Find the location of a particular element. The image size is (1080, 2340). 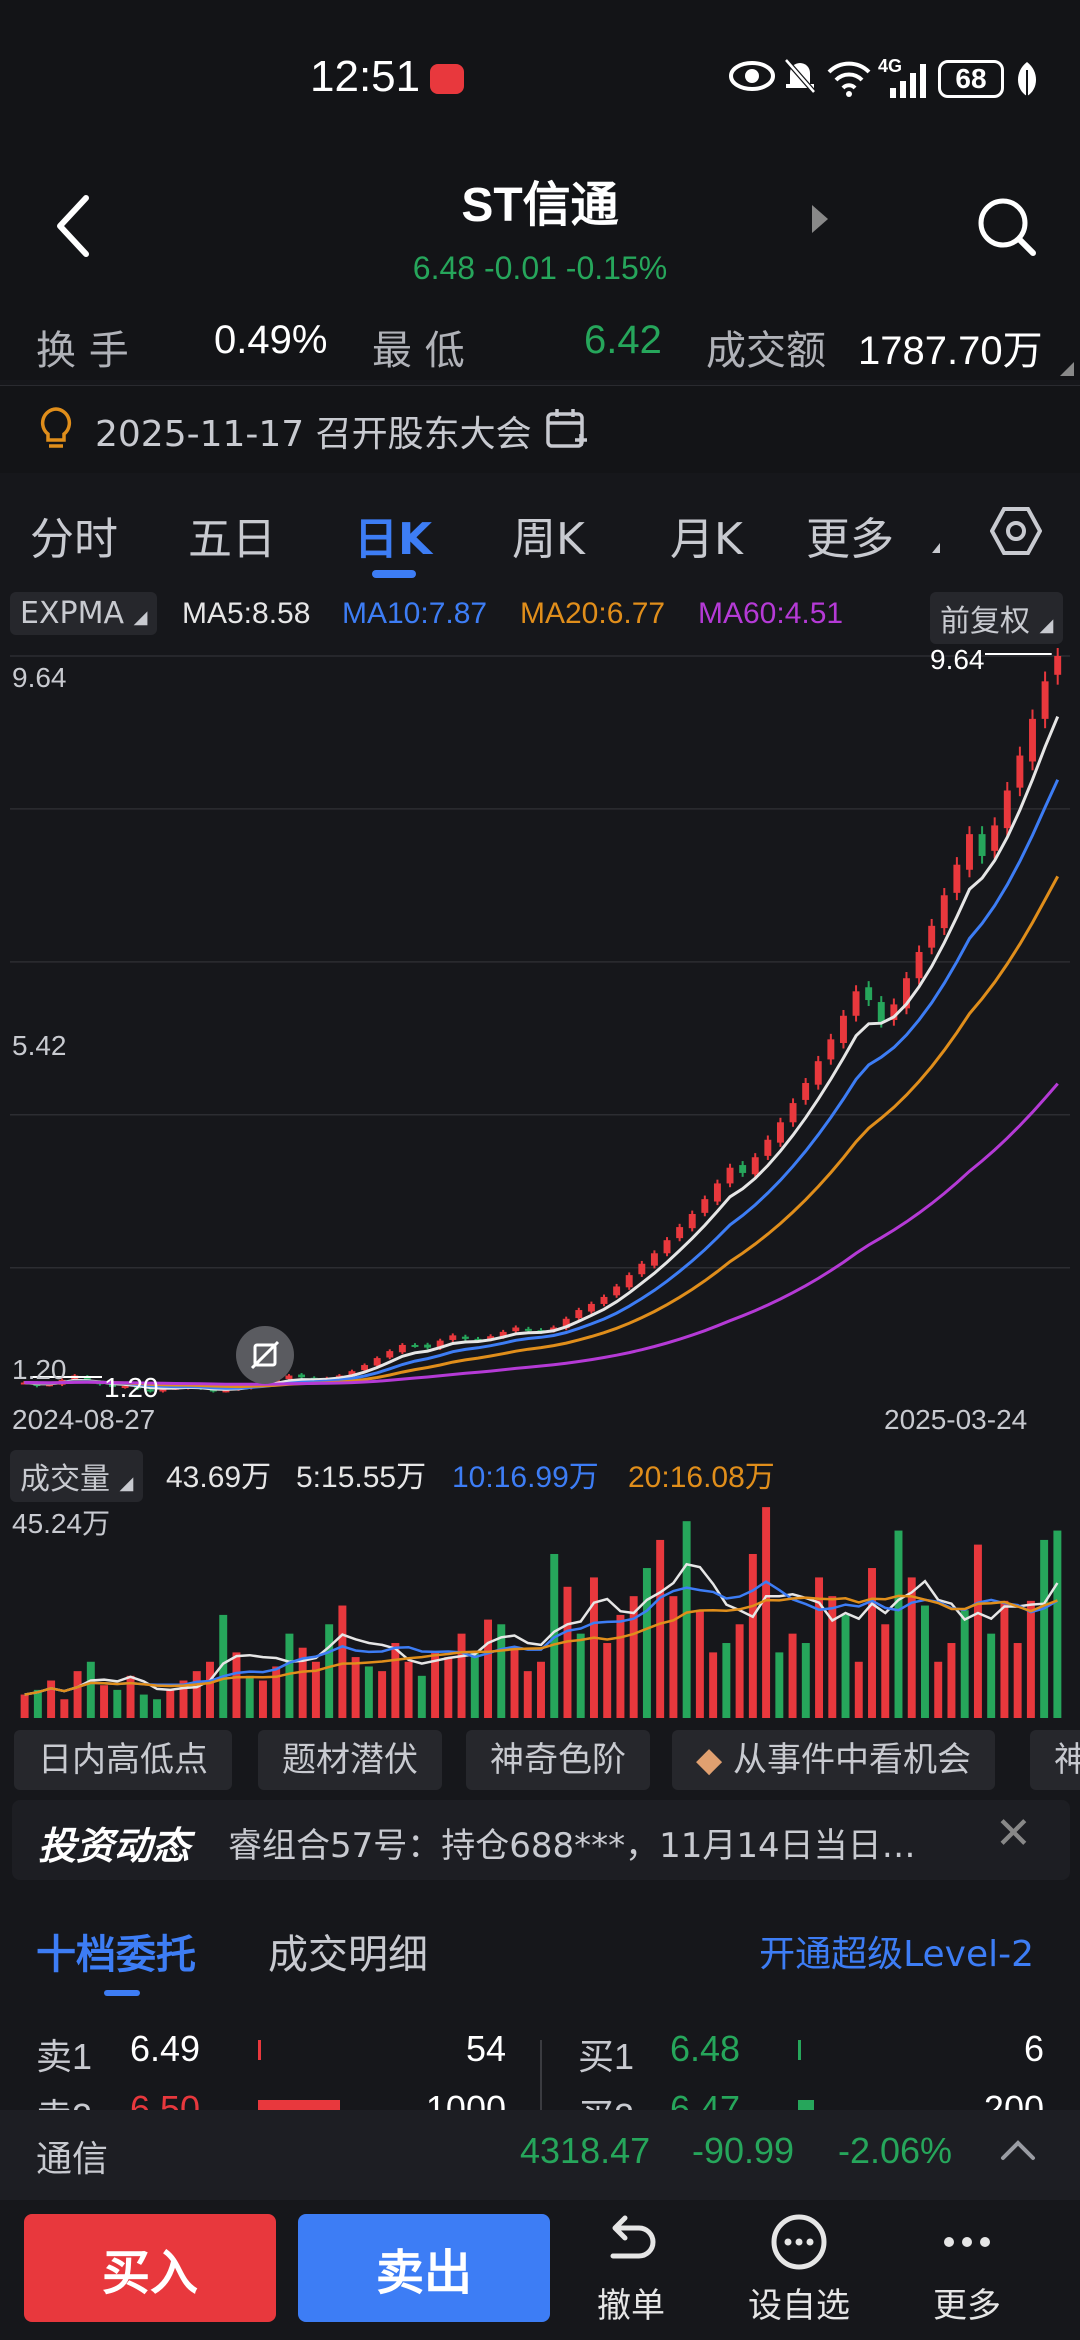

mute-bell-icon is located at coordinates (800, 78).